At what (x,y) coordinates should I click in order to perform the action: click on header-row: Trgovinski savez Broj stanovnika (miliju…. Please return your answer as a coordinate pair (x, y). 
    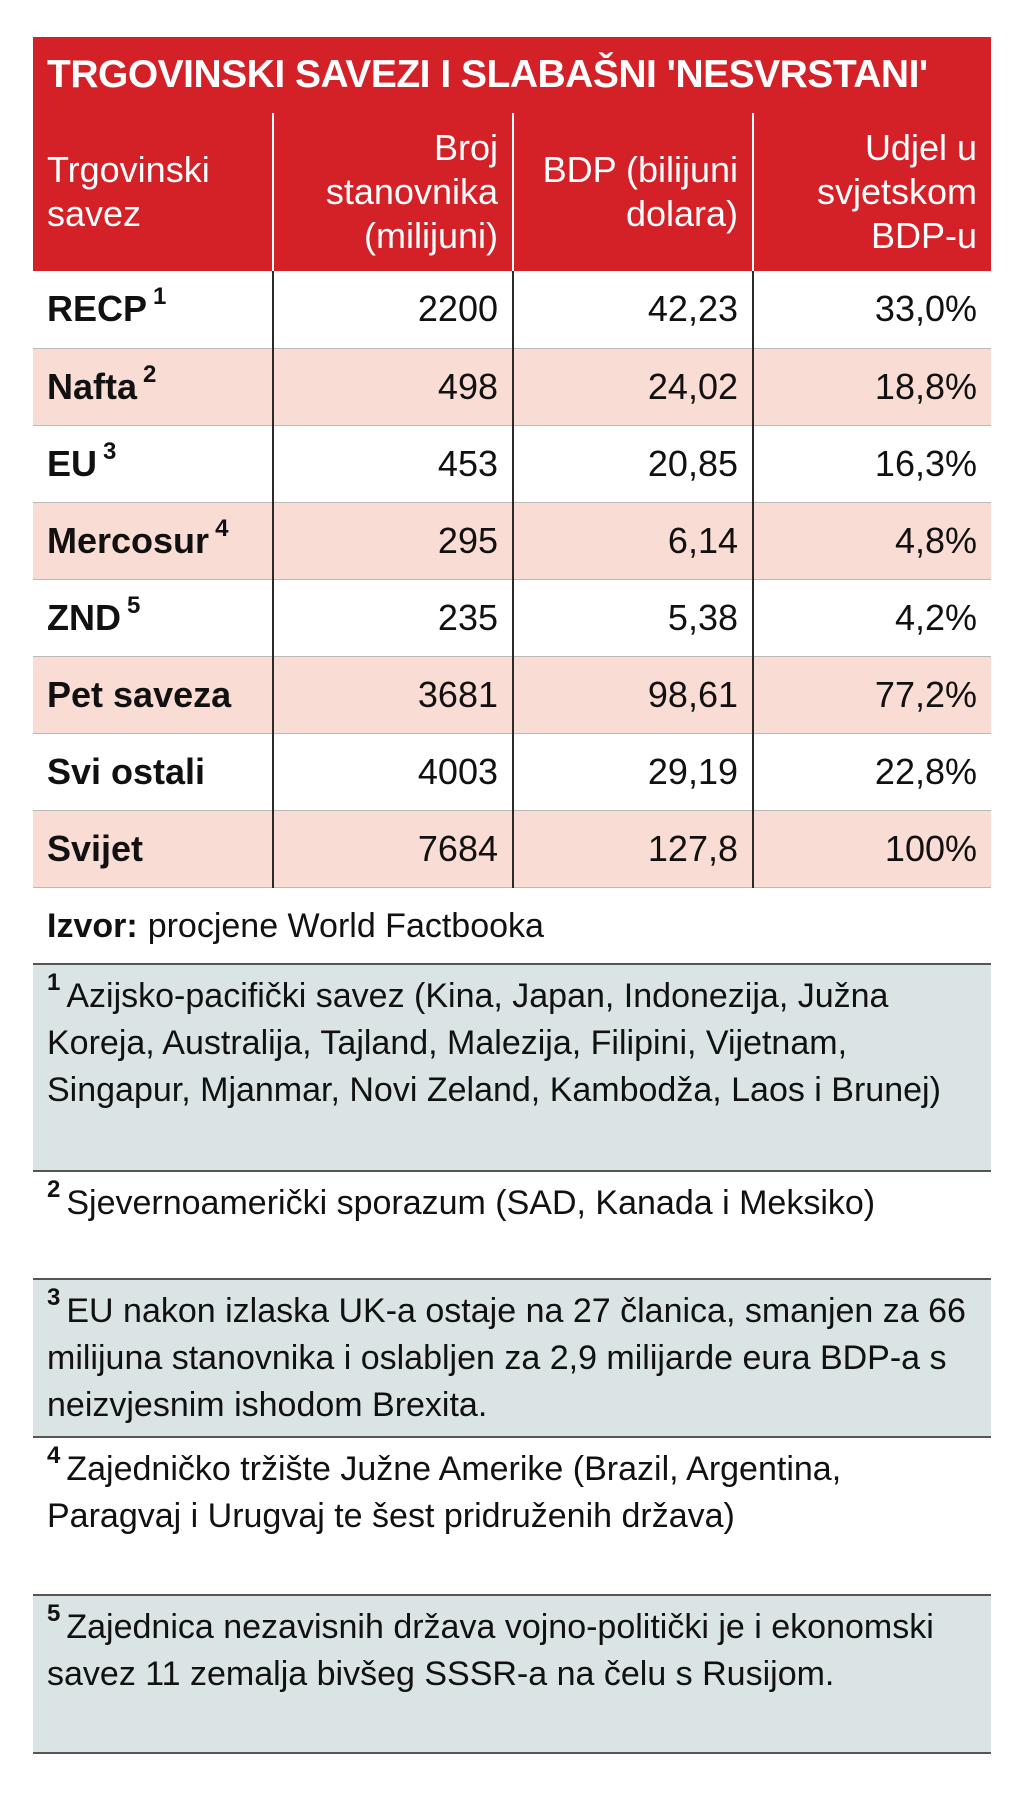
    Looking at the image, I should click on (512, 192).